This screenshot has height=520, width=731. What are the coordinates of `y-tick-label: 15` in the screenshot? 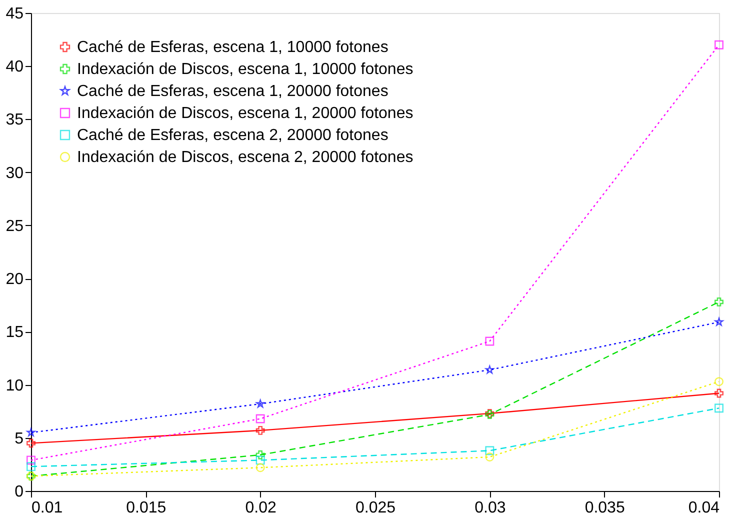 It's located at (15, 333).